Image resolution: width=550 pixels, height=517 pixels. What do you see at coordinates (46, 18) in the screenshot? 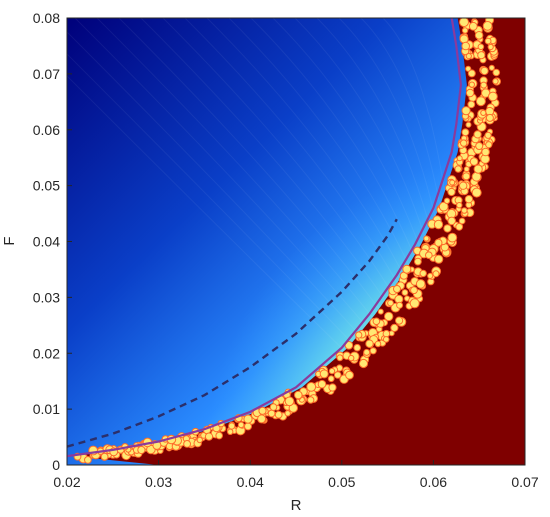
I see `y-tick-label: 0.08` at bounding box center [46, 18].